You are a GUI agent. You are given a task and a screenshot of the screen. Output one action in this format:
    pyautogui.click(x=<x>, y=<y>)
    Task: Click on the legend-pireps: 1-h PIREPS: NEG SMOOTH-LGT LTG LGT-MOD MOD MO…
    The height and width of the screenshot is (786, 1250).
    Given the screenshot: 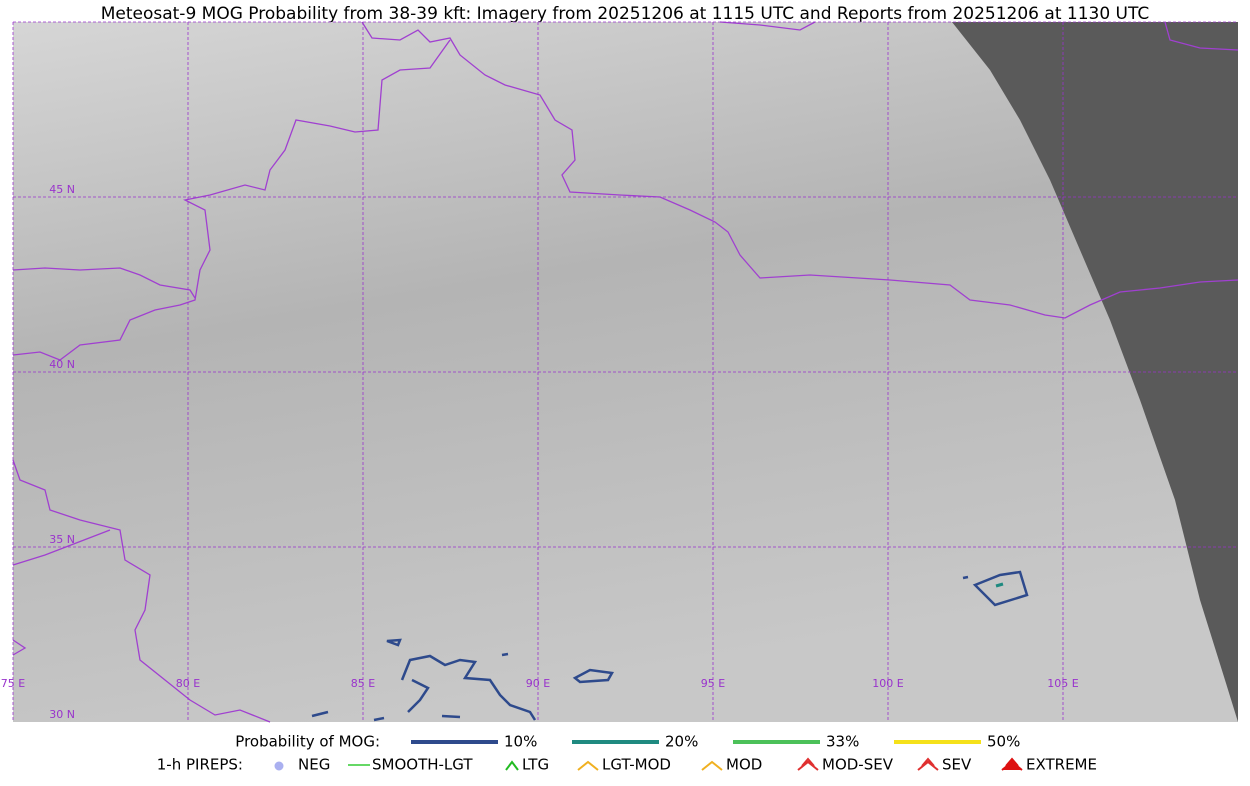 What is the action you would take?
    pyautogui.click(x=627, y=765)
    